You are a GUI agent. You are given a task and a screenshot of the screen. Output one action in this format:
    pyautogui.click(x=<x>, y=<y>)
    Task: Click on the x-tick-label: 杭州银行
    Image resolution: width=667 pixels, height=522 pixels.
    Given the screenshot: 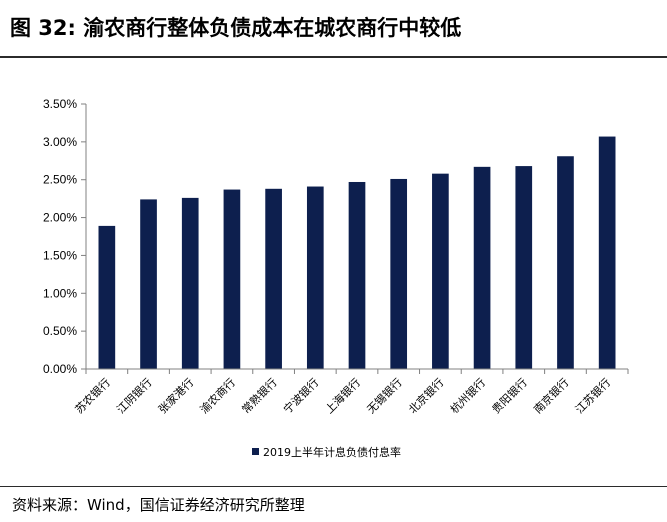 What is the action you would take?
    pyautogui.click(x=467, y=395)
    